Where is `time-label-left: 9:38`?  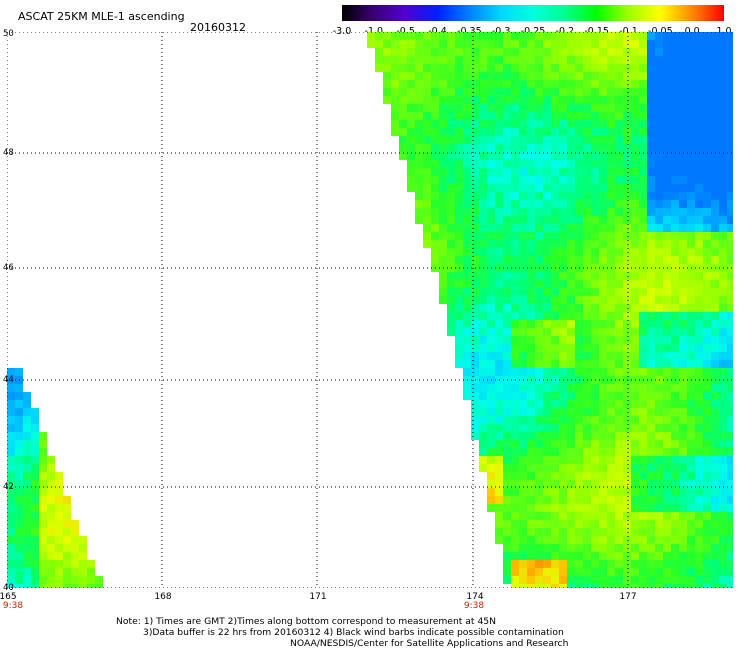
time-label-left: 9:38 is located at coordinates (13, 606).